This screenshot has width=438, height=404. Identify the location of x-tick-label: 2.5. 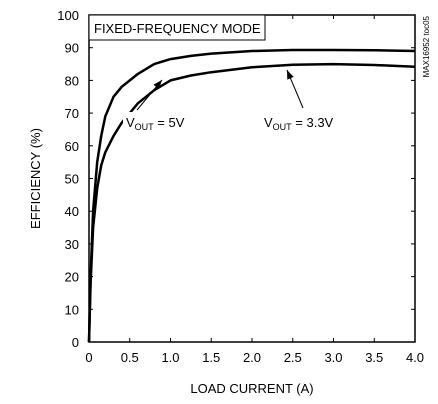
(293, 357).